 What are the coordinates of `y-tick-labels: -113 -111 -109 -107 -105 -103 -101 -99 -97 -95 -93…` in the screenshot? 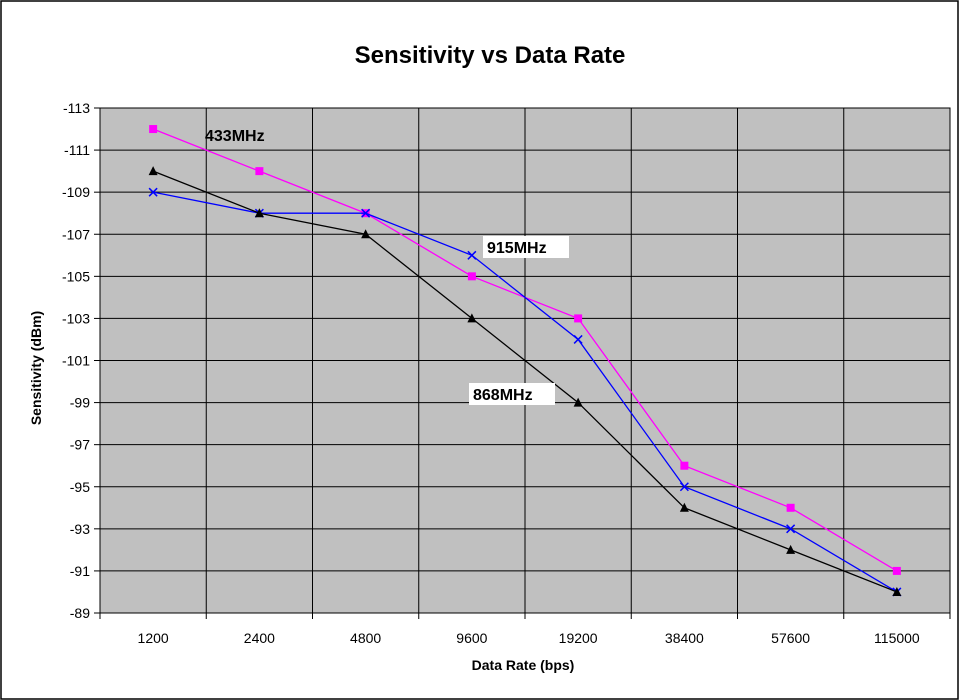 It's located at (76, 360).